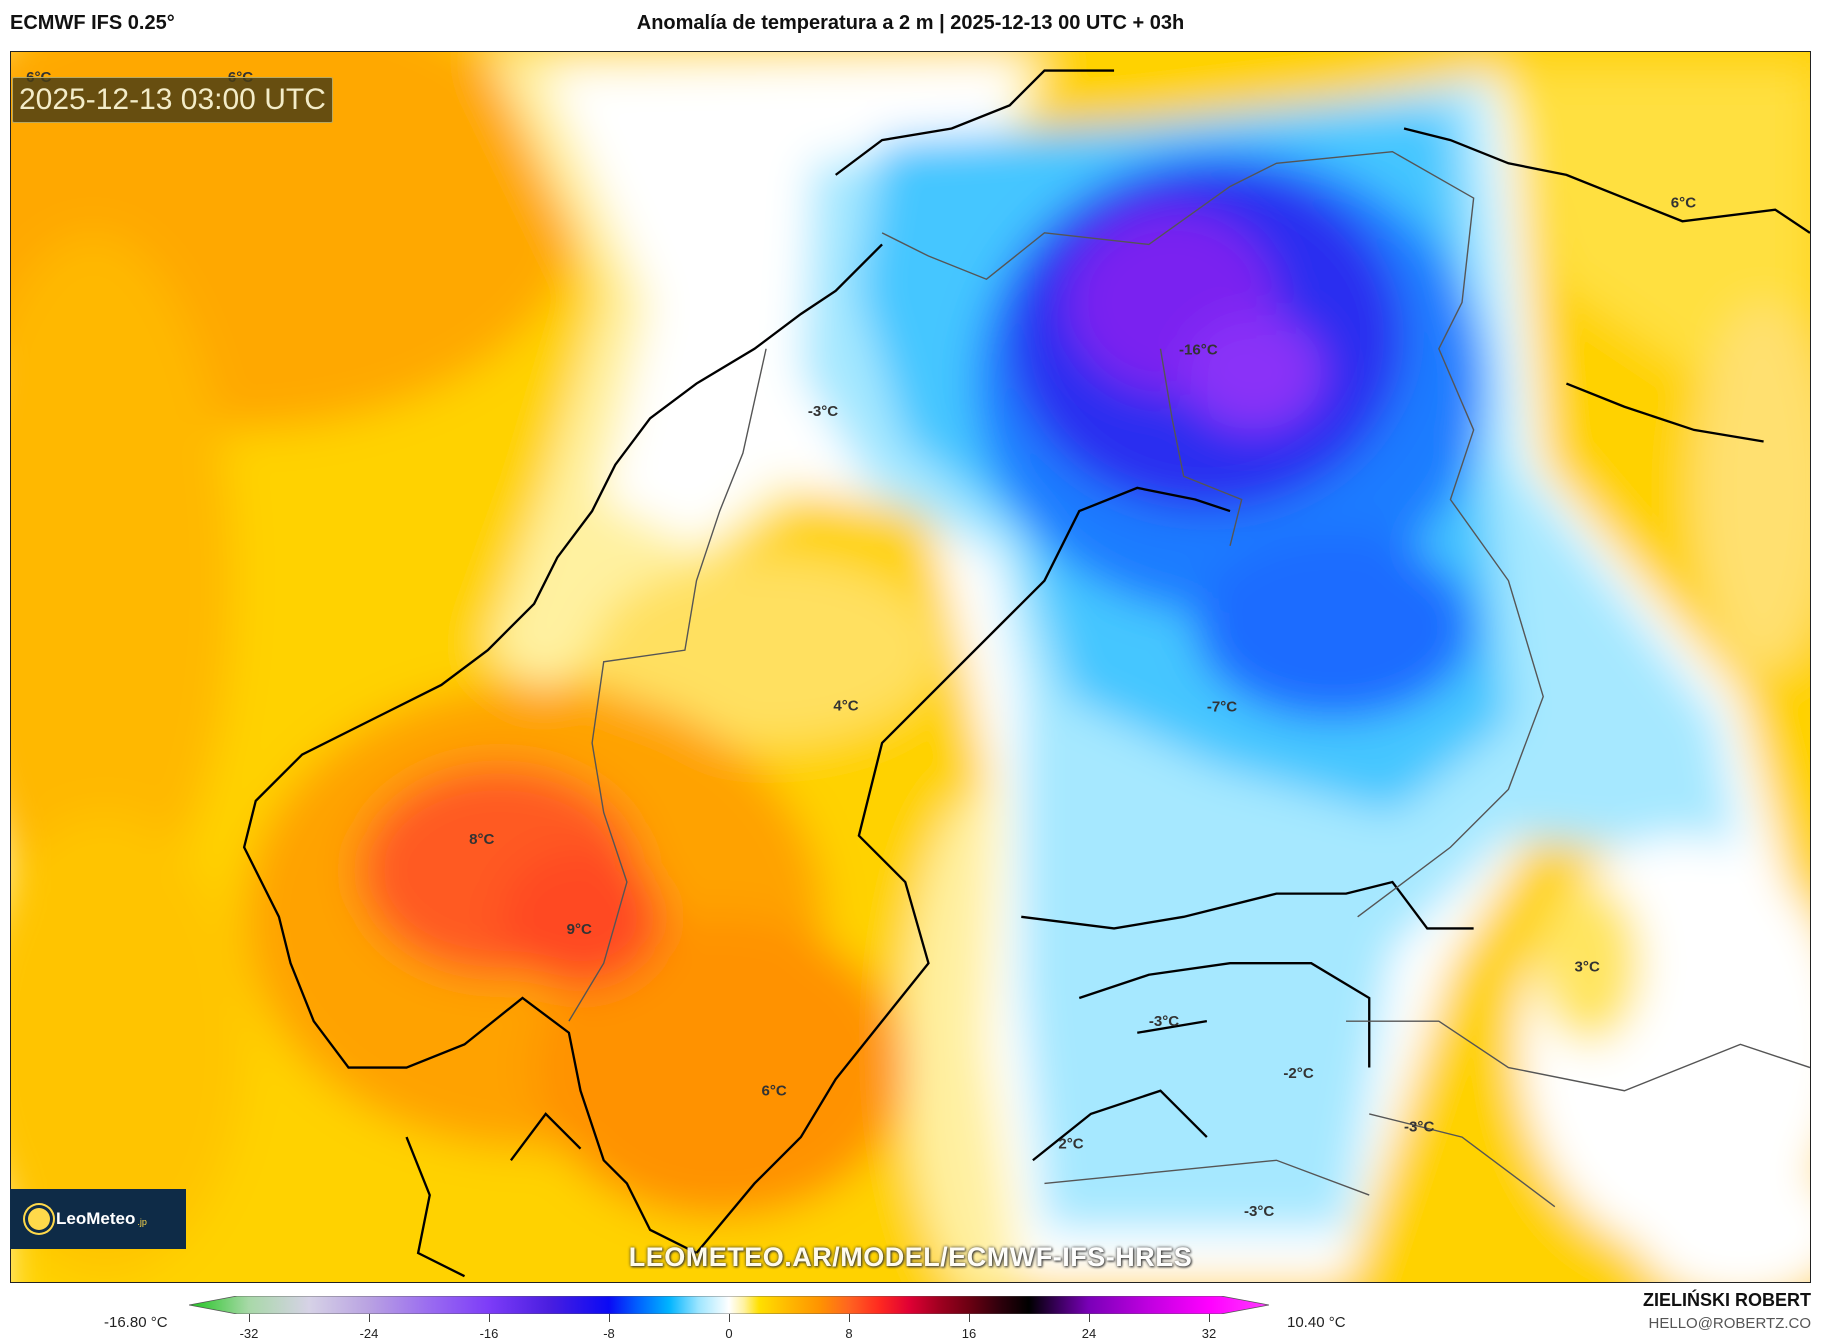 The width and height of the screenshot is (1821, 1341). What do you see at coordinates (142, 1222) in the screenshot?
I see `logo-suffix: .jp` at bounding box center [142, 1222].